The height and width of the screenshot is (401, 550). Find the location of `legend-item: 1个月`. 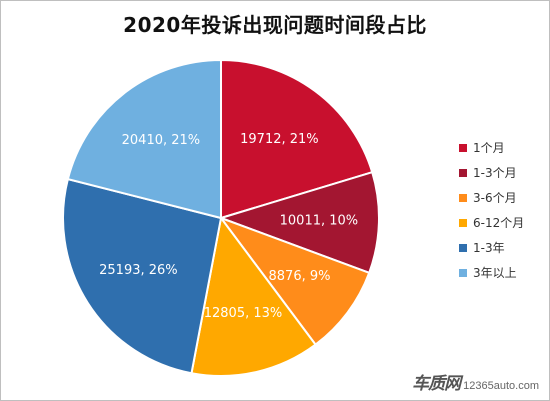

legend-item: 1个月 is located at coordinates (503, 147).